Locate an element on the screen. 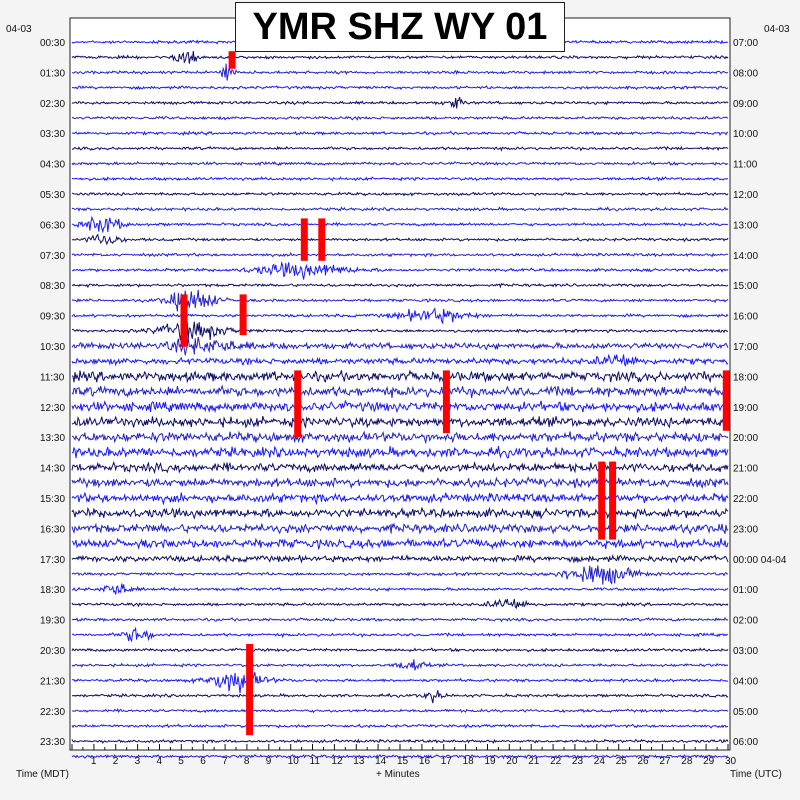 The width and height of the screenshot is (800, 800). left-time-label: 15:30 is located at coordinates (52, 499).